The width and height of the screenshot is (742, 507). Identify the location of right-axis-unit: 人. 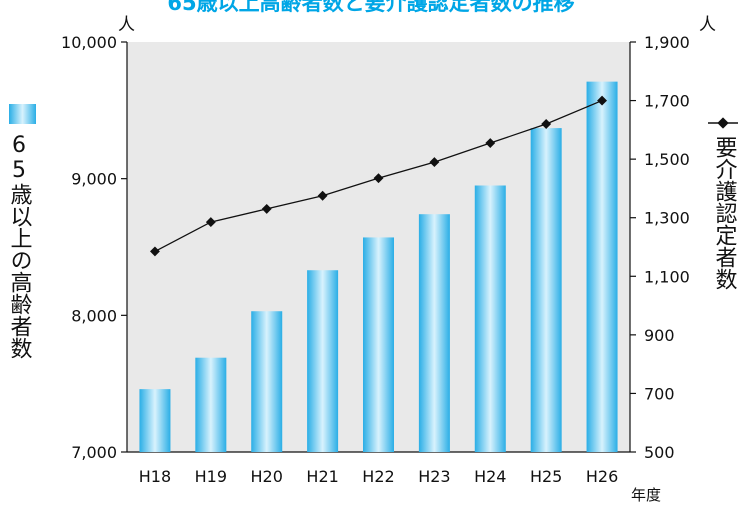
(707, 25).